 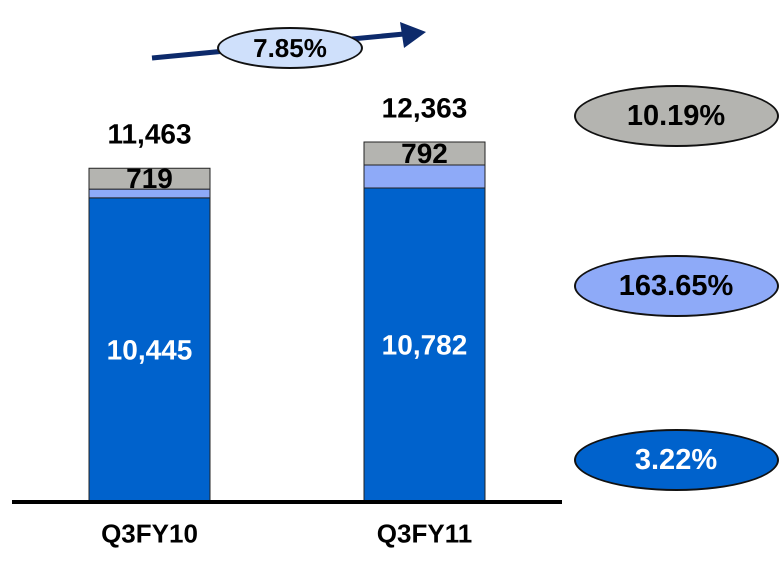 What do you see at coordinates (676, 286) in the screenshot?
I see `text: 163.65%` at bounding box center [676, 286].